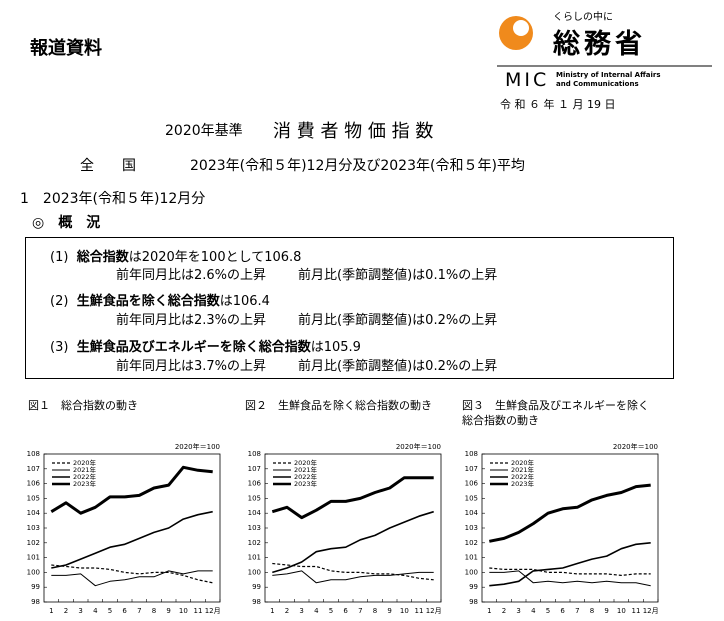  What do you see at coordinates (83, 405) in the screenshot?
I see `chart-title: 図１ 総合指数の動き` at bounding box center [83, 405].